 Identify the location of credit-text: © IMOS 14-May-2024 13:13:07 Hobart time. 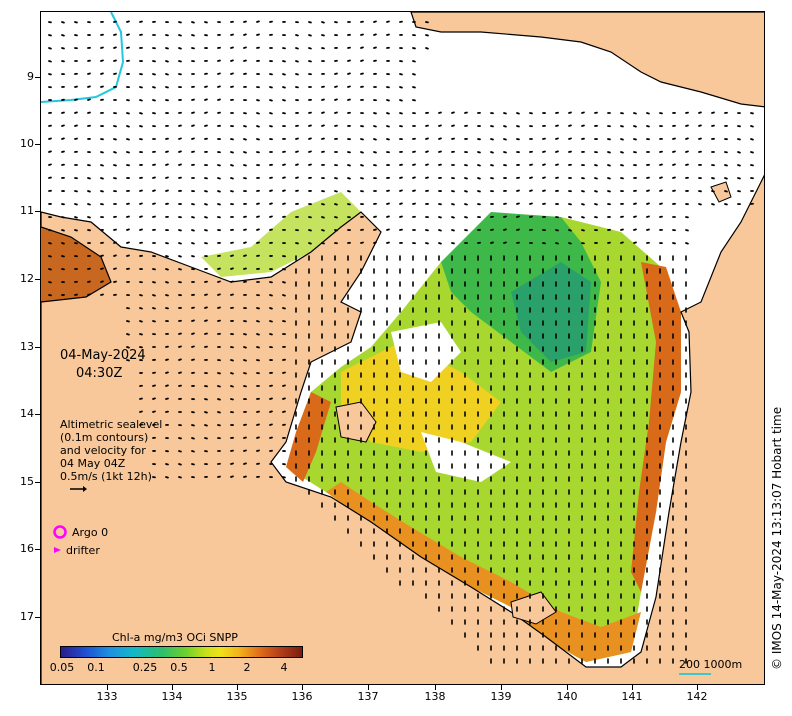
(777, 538).